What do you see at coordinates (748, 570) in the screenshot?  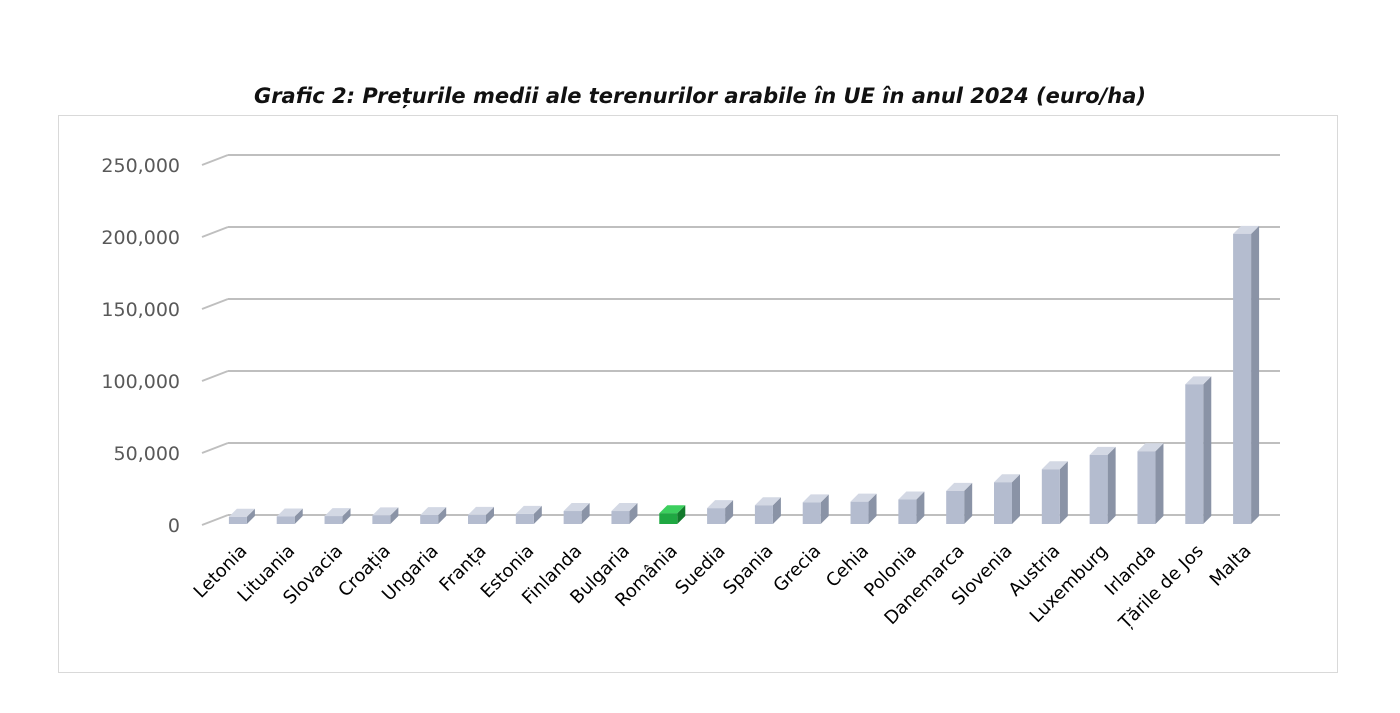 I see `x-tick-label: Spania` at bounding box center [748, 570].